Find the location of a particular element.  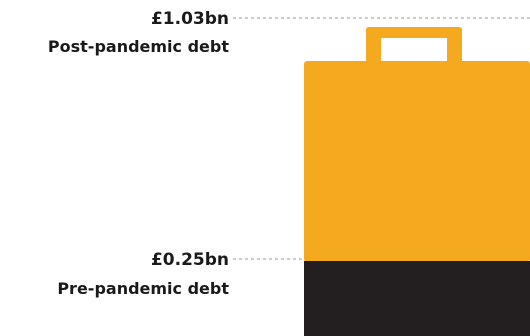

pre-pandemic-value-label: £0.25bn is located at coordinates (190, 260).